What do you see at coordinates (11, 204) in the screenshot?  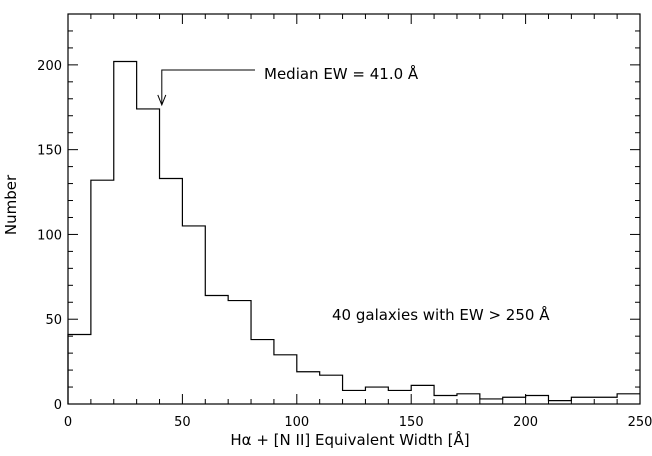 I see `y-axis-label: Number` at bounding box center [11, 204].